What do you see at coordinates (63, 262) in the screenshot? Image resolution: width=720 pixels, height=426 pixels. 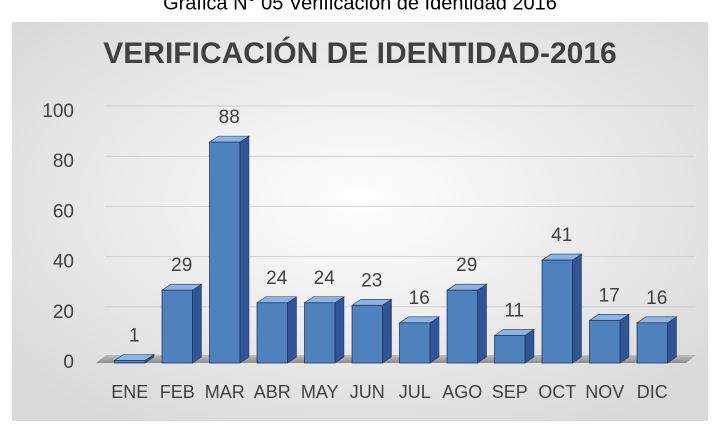 I see `y-tick-label: 40` at bounding box center [63, 262].